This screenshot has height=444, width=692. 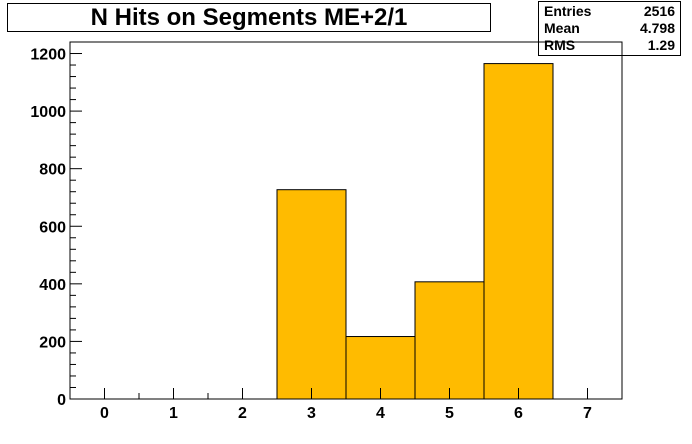 What do you see at coordinates (380, 413) in the screenshot?
I see `x-tick-label: 4` at bounding box center [380, 413].